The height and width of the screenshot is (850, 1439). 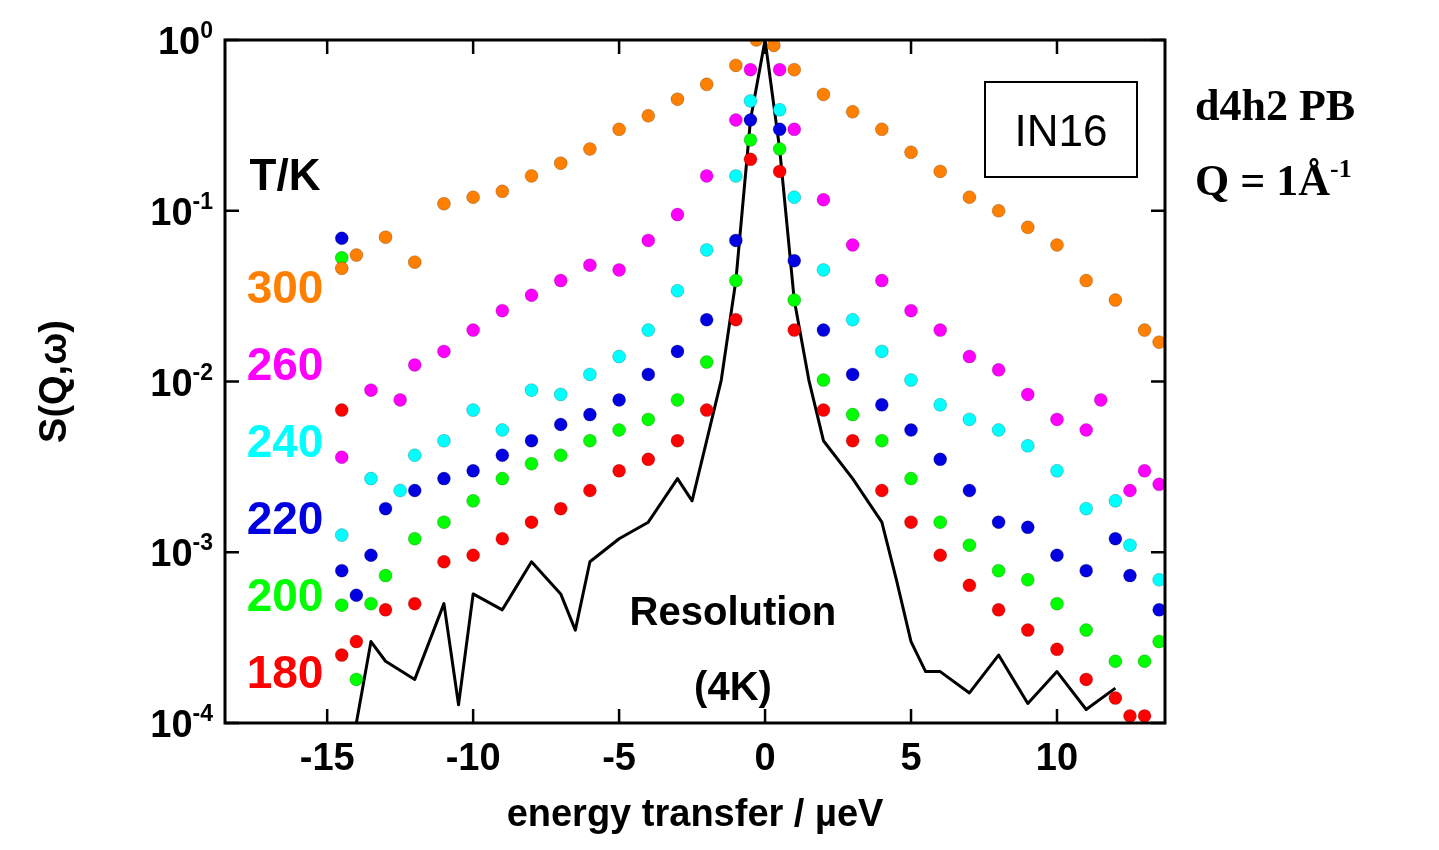 I want to click on x-tick-label: -15, so click(x=327, y=757).